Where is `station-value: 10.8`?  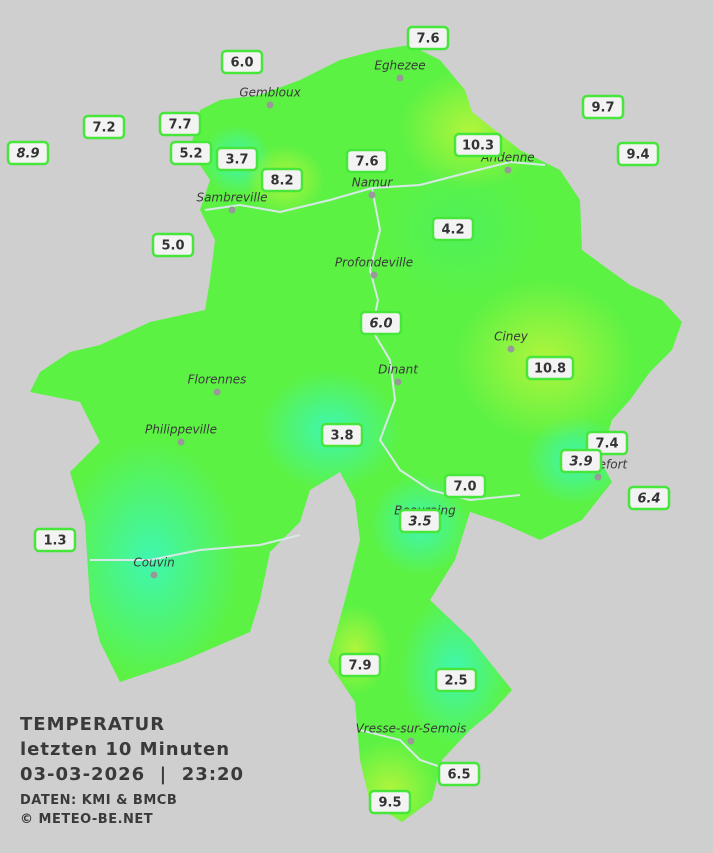
station-value: 10.8 is located at coordinates (550, 369).